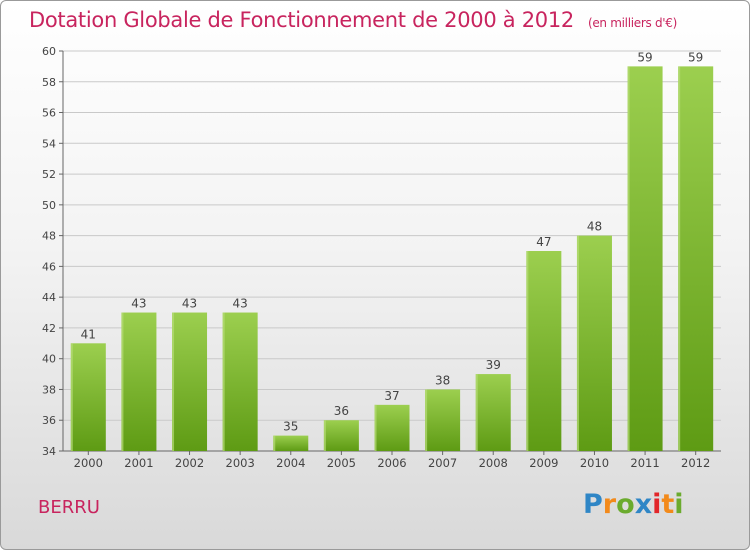 The image size is (750, 550). Describe the element at coordinates (49, 82) in the screenshot. I see `y-tick-label: 58` at that location.